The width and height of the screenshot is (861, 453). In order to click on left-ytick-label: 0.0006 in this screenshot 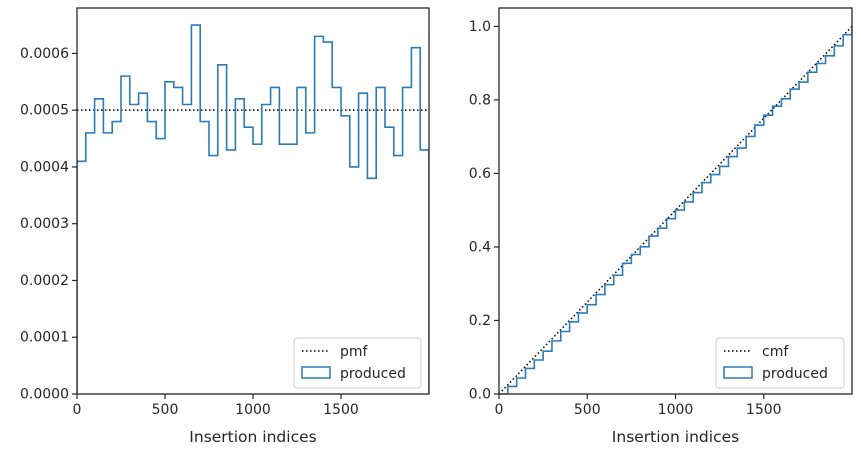, I will do `click(44, 54)`.